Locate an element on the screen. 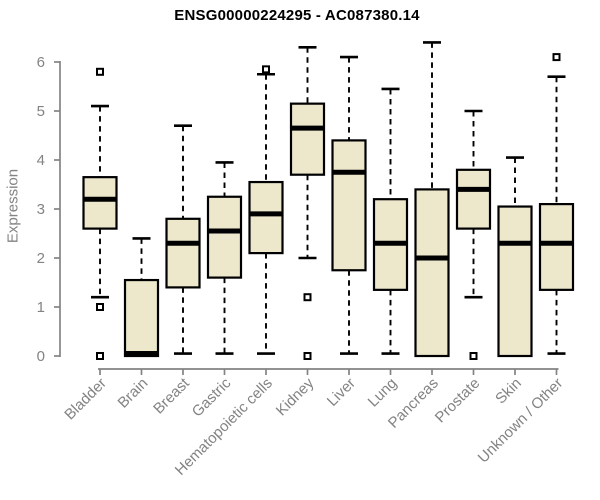 This screenshot has height=500, width=600. boxplot-hematopoietic-cells is located at coordinates (266, 210).